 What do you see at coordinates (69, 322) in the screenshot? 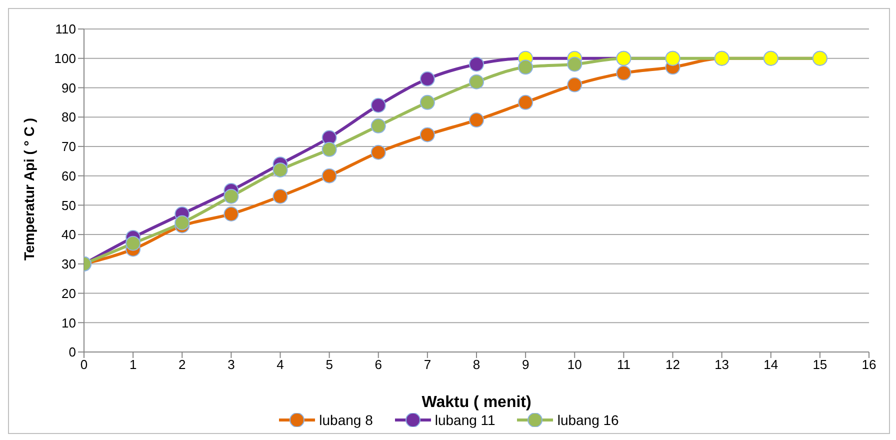
I see `y-tick-label: 10` at bounding box center [69, 322].